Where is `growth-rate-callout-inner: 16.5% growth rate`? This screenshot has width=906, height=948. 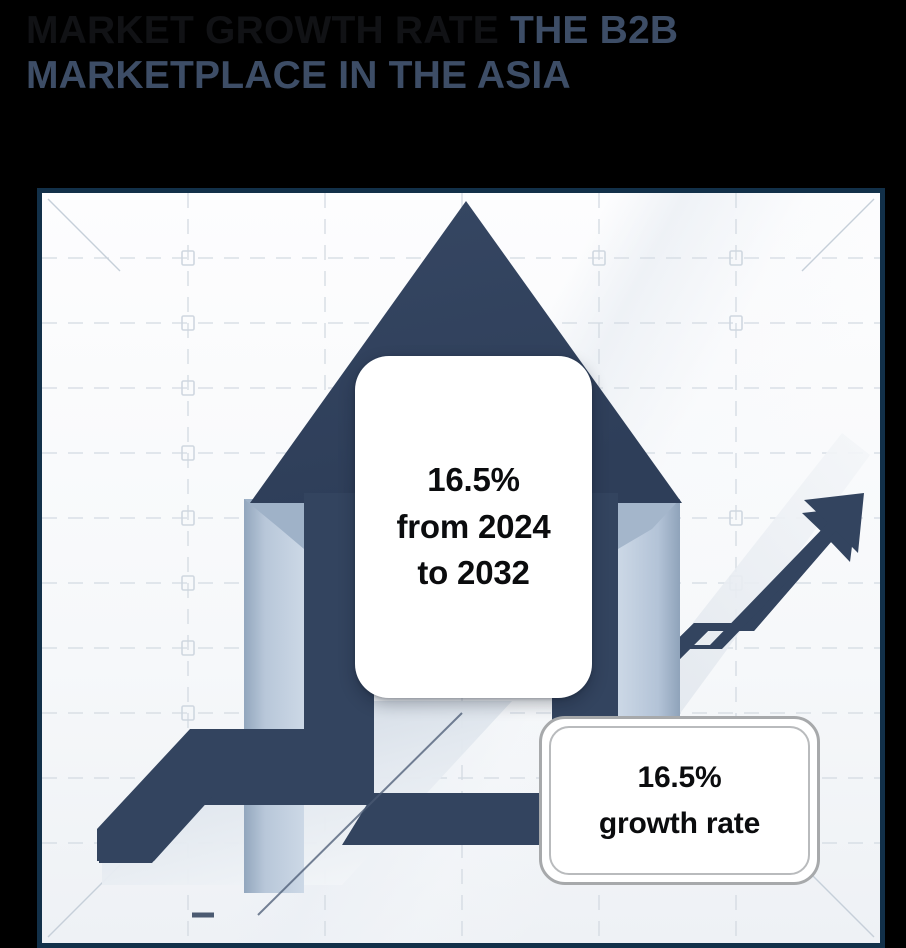 growth-rate-callout-inner: 16.5% growth rate is located at coordinates (679, 800).